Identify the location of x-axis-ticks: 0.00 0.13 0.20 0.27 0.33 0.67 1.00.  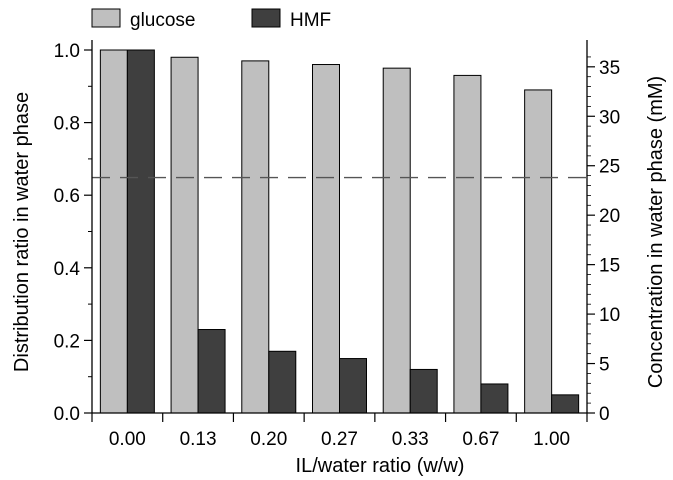
(339, 431).